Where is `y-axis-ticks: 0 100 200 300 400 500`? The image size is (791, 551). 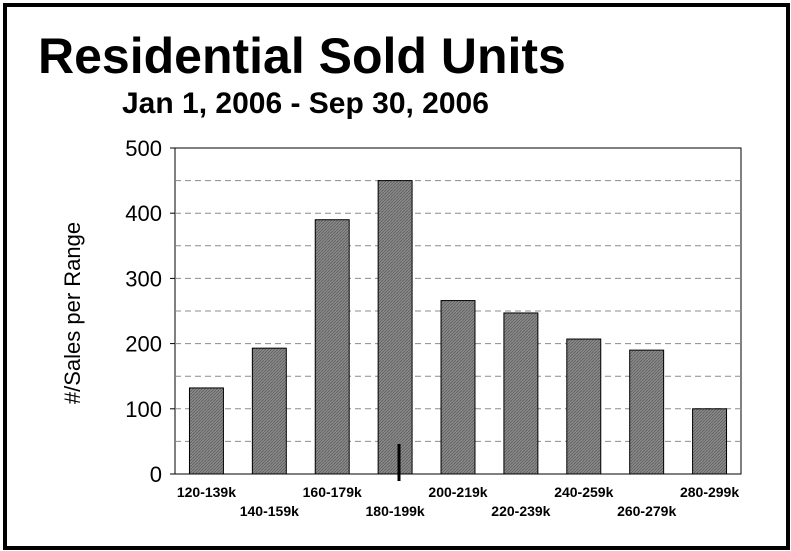
y-axis-ticks: 0 100 200 300 400 500 is located at coordinates (150, 311).